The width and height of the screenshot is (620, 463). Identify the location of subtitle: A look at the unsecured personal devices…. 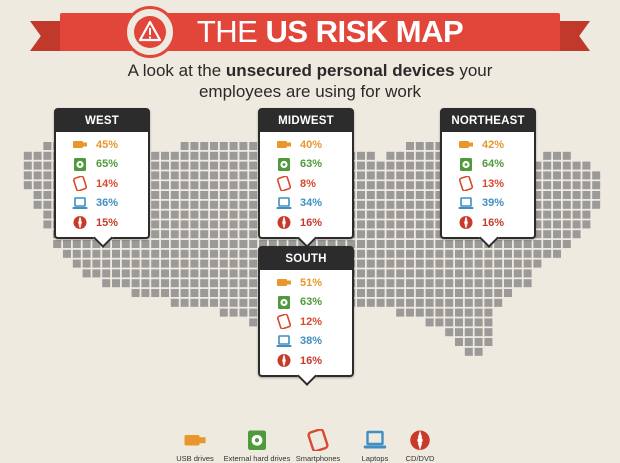
(310, 81).